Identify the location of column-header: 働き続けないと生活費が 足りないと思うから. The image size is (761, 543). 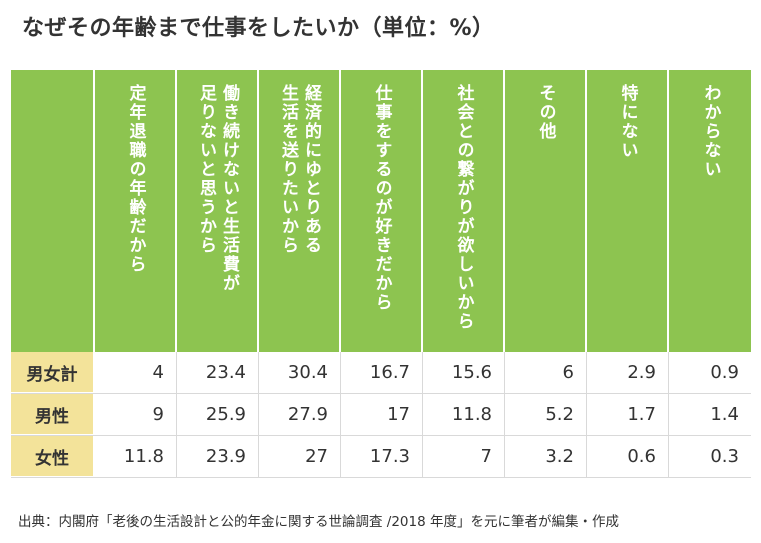
(218, 211).